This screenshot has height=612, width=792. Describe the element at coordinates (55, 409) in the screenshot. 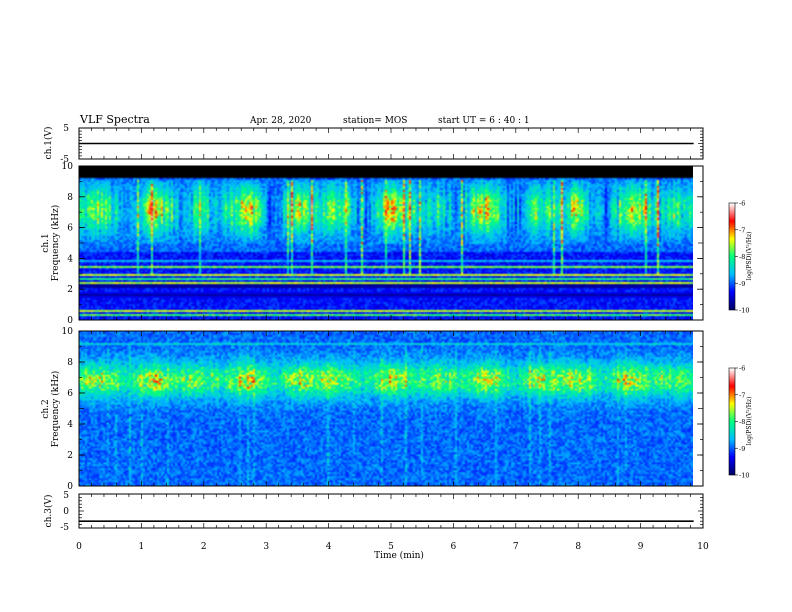

I see `ch2-frequency-ylabel: Frequency (kHz)` at that location.